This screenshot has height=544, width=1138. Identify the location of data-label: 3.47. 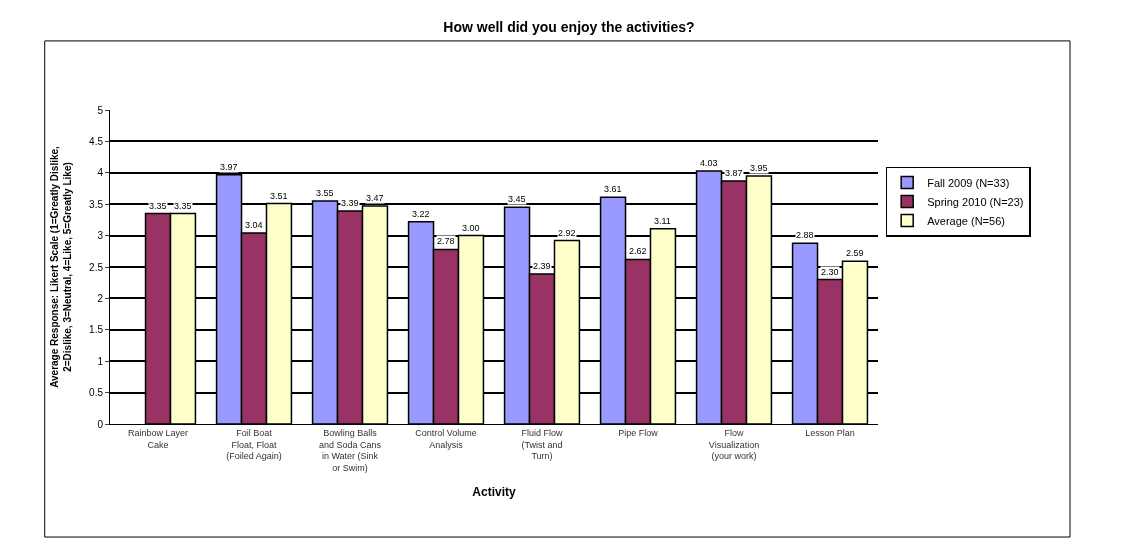
(375, 198).